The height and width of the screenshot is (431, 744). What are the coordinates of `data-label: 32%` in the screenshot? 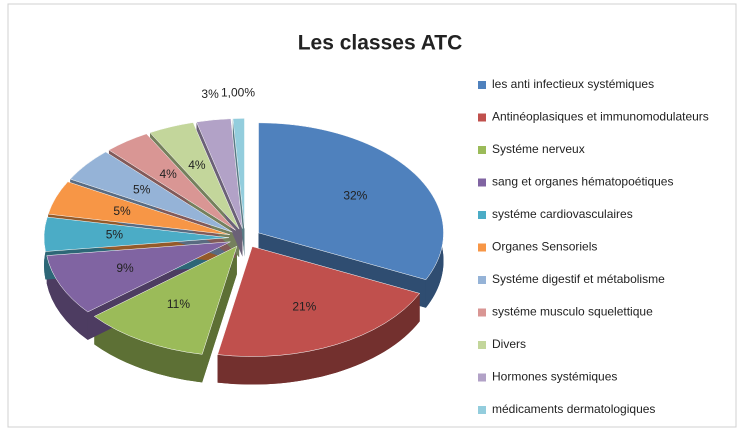 It's located at (355, 195).